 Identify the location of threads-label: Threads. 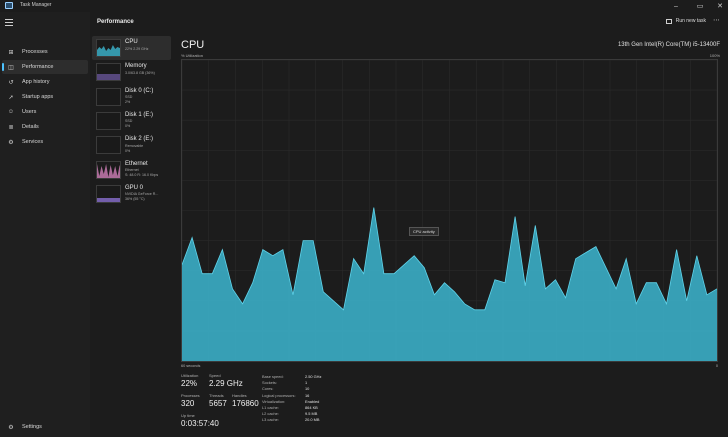
(216, 395).